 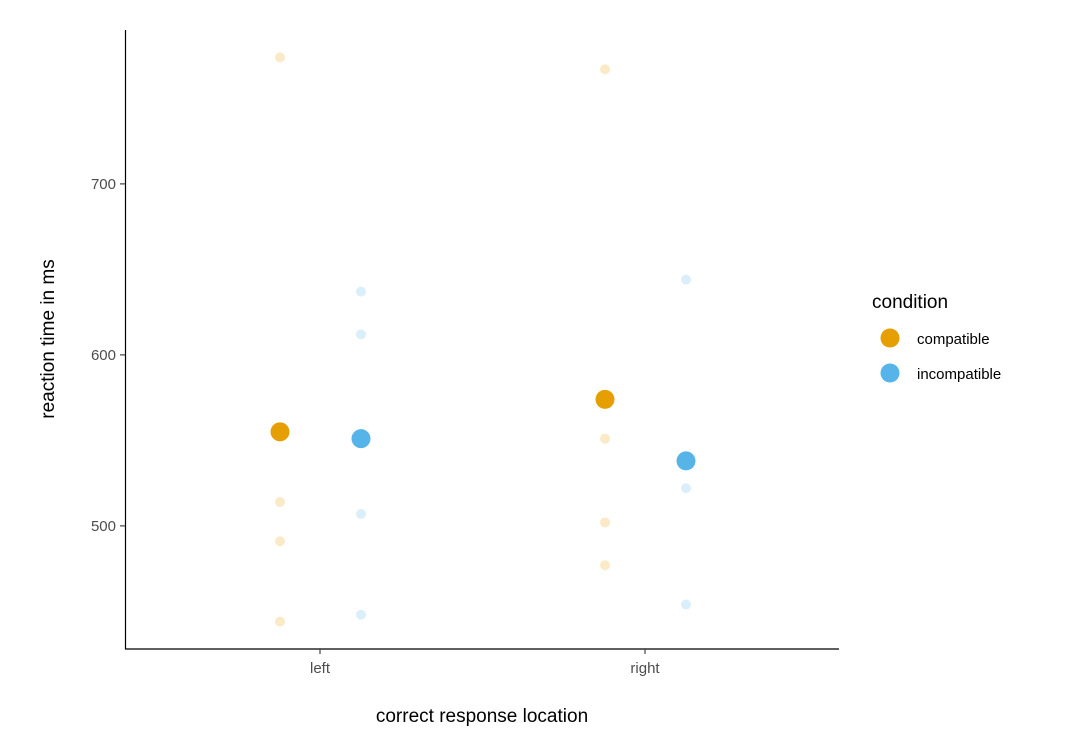 I want to click on x-tick-label: right, so click(x=645, y=668).